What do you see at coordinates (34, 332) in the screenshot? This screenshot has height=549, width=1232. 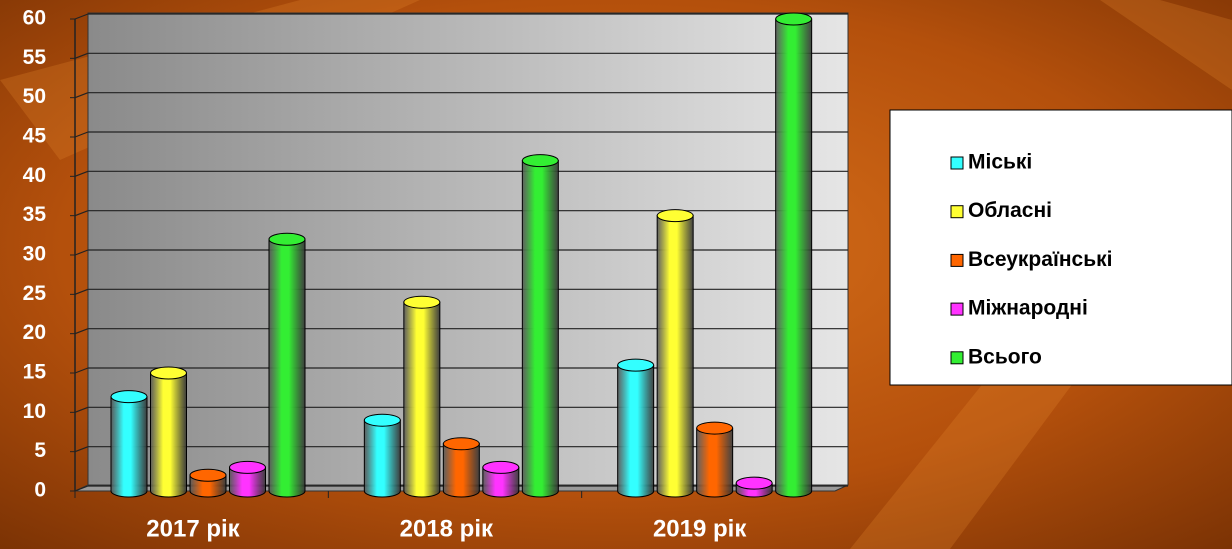 I see `y-tick-label: 20` at bounding box center [34, 332].